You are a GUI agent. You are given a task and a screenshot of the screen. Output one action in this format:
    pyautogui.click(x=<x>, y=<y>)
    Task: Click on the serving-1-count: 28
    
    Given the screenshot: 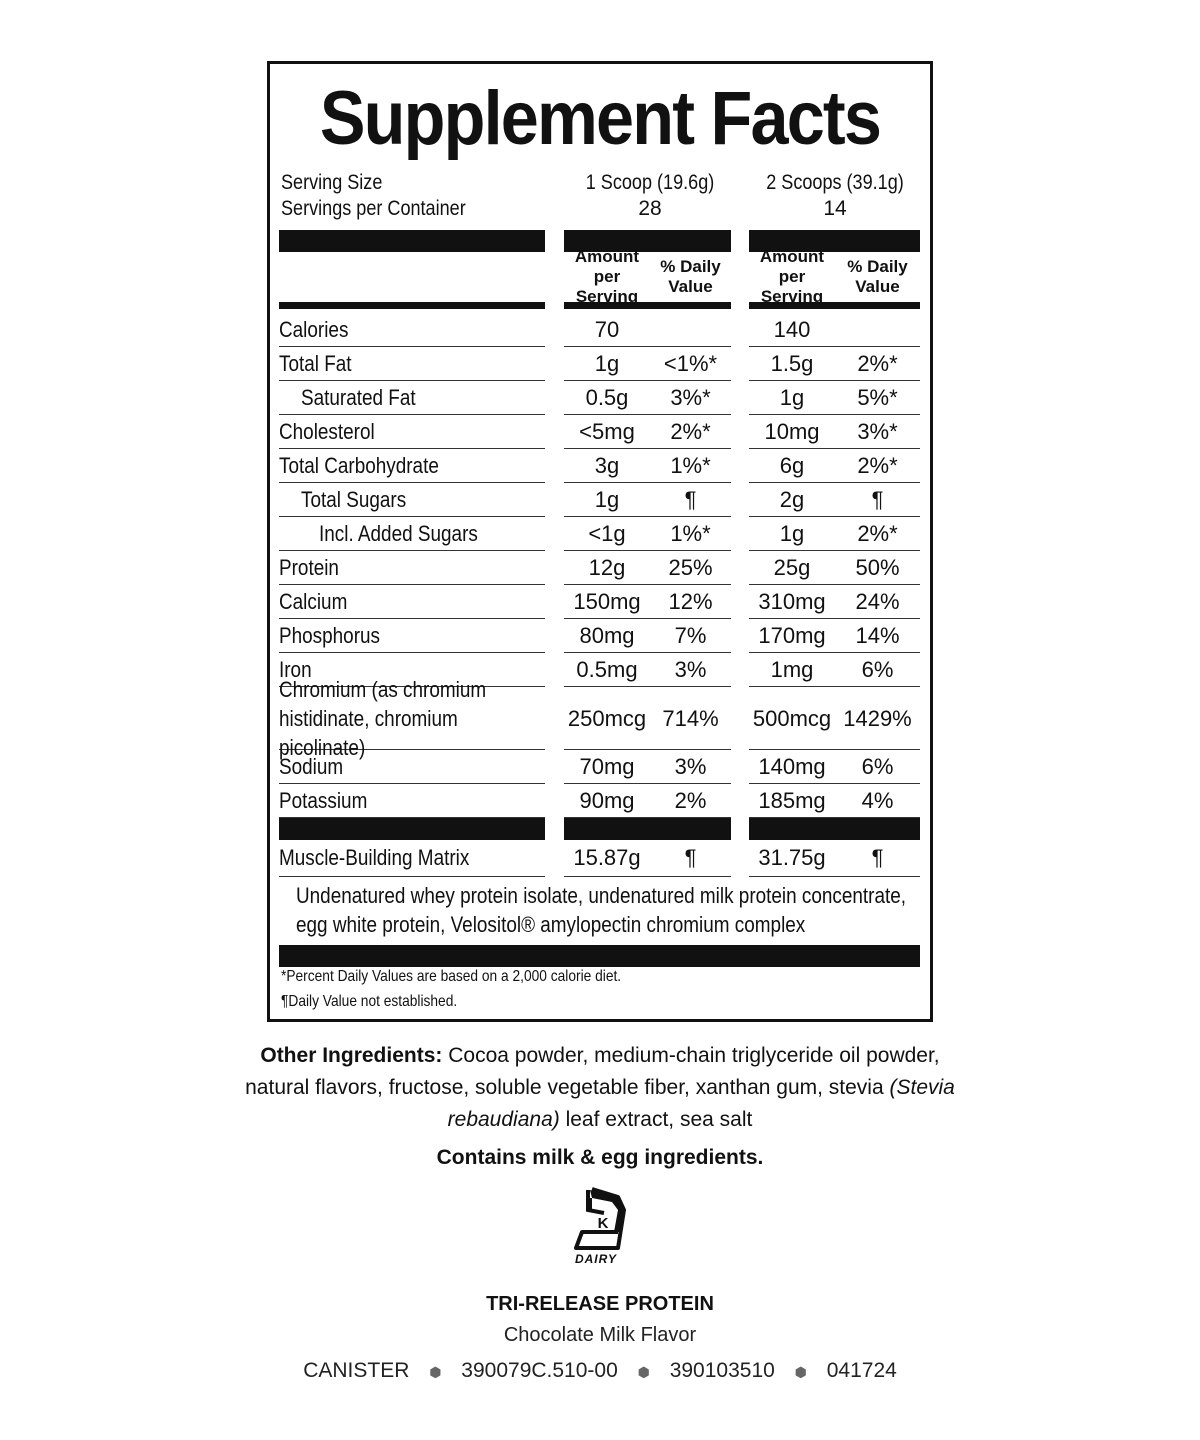 What is the action you would take?
    pyautogui.click(x=650, y=208)
    